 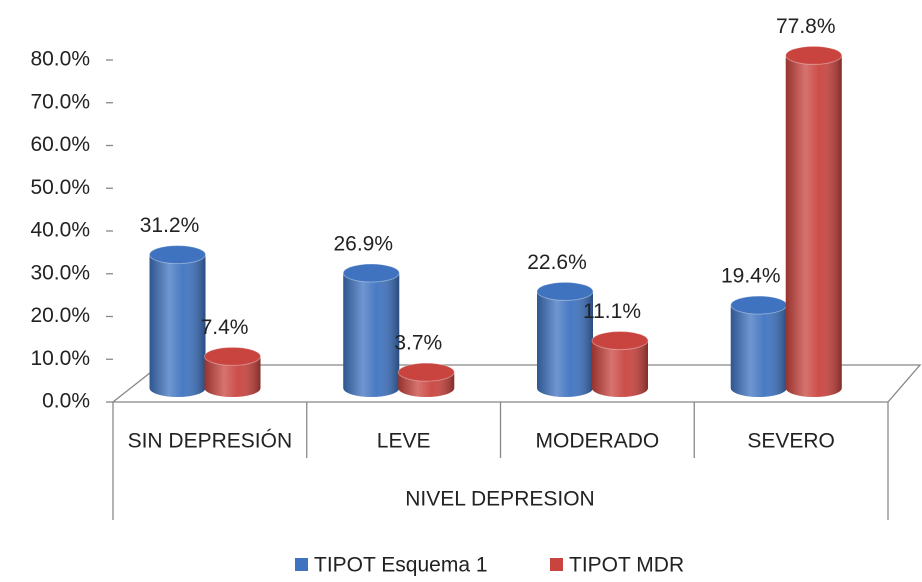 I want to click on data-label: 31.2%, so click(x=170, y=225).